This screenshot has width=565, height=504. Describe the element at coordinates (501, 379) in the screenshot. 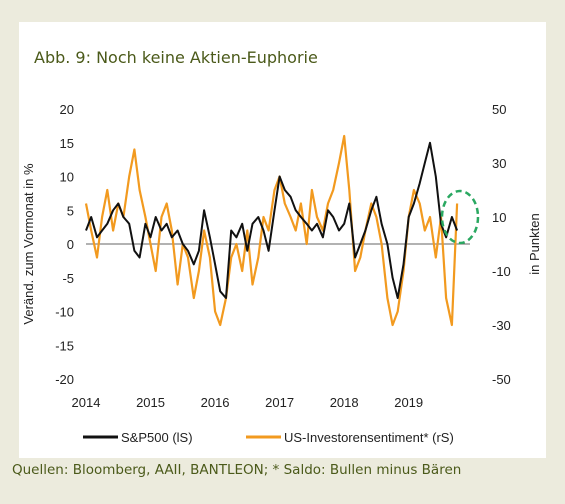

I see `y-tick-right-5: -50` at that location.